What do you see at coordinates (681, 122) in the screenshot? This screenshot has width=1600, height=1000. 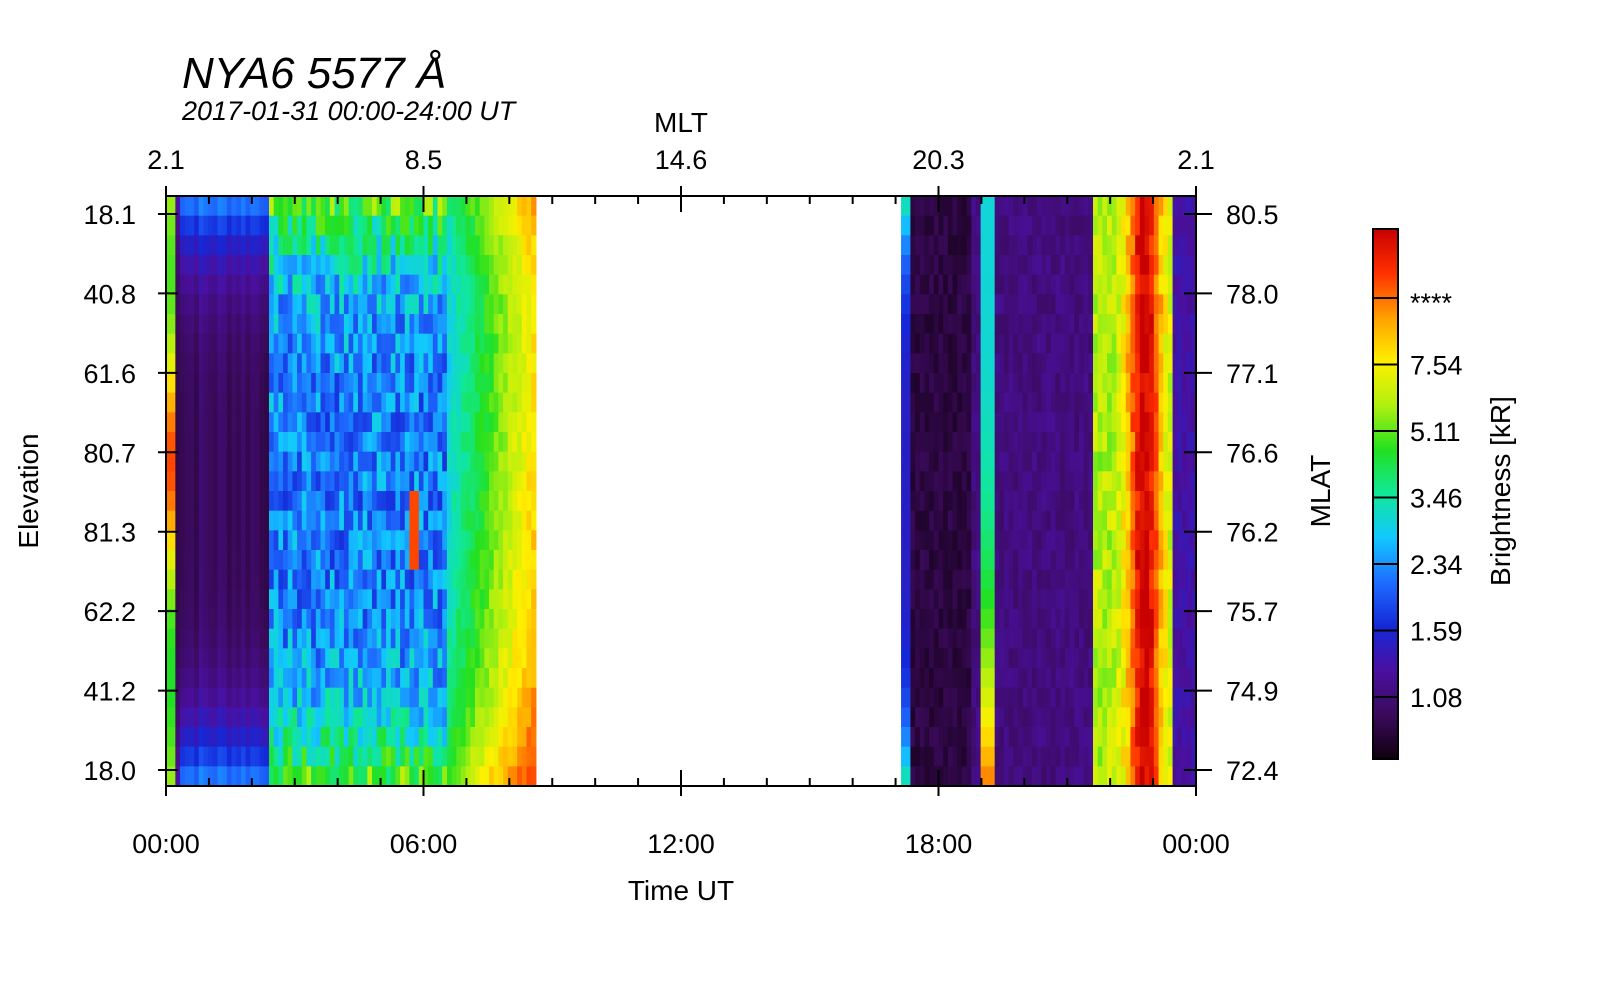 I see `top-axis-label: MLT` at bounding box center [681, 122].